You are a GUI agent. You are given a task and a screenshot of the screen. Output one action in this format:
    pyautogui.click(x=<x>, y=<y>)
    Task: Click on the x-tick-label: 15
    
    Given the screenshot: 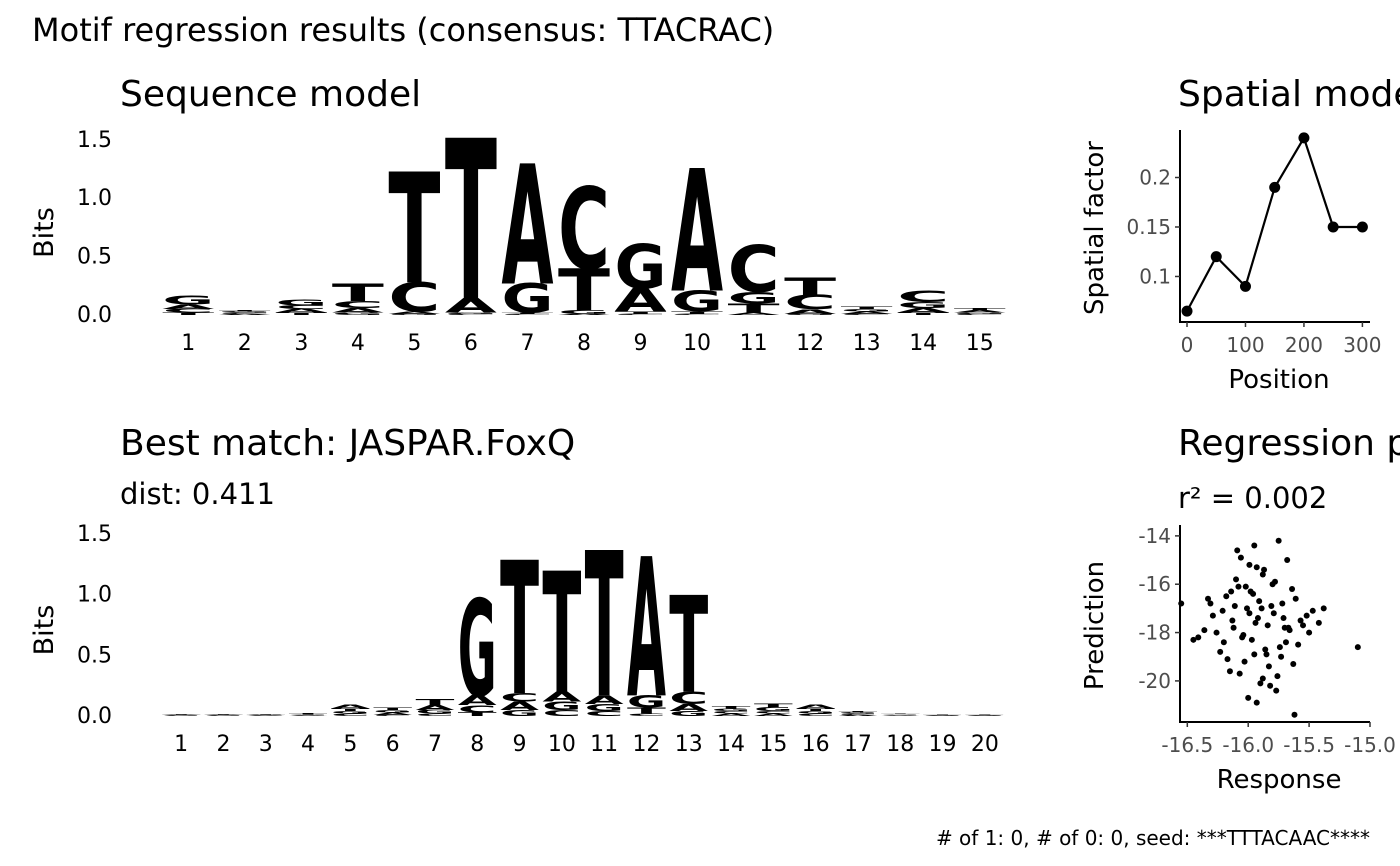 What is the action you would take?
    pyautogui.click(x=773, y=744)
    